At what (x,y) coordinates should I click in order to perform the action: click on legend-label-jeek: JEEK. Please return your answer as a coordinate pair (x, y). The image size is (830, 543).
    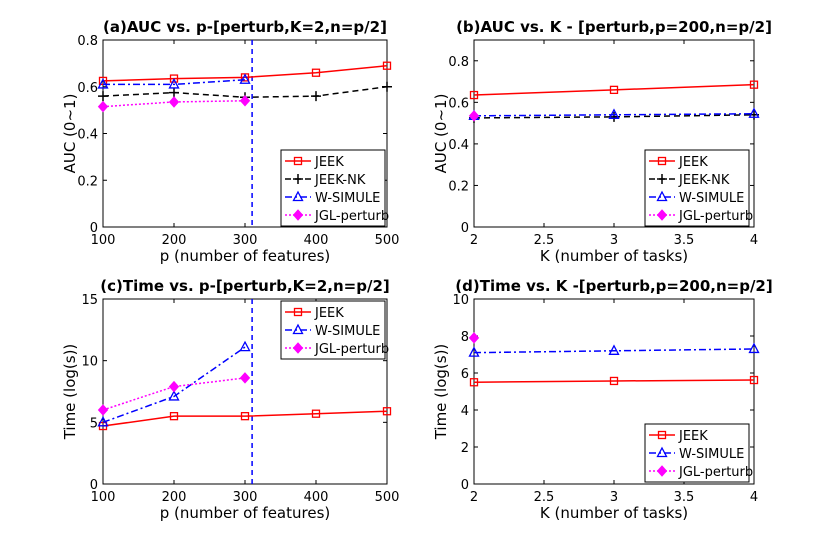
    Looking at the image, I should click on (693, 436).